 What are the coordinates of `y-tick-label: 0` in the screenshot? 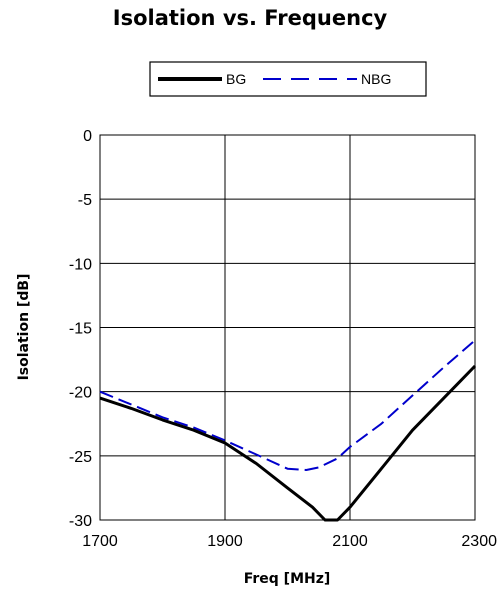 It's located at (87, 136).